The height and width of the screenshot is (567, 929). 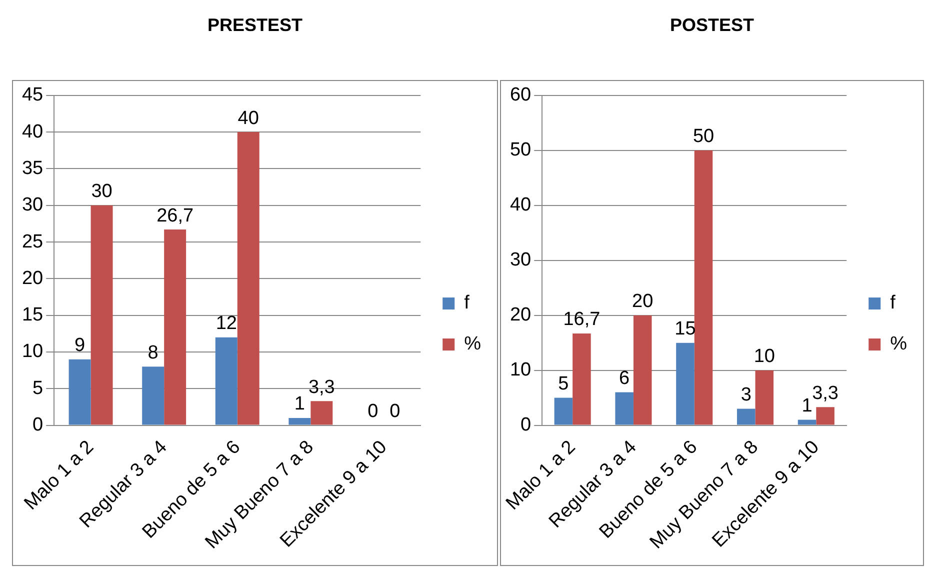 I want to click on data-label: 10, so click(x=764, y=357).